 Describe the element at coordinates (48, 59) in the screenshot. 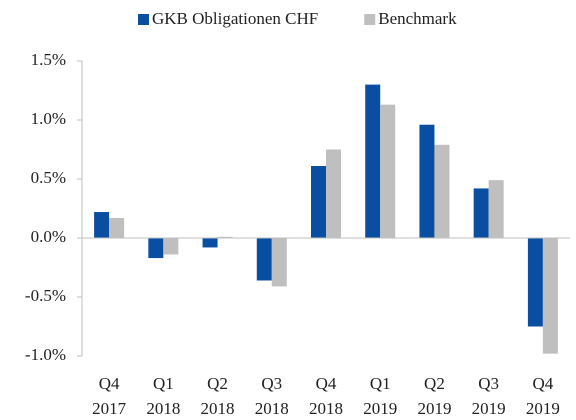

I see `y-tick-label: 1.5%` at that location.